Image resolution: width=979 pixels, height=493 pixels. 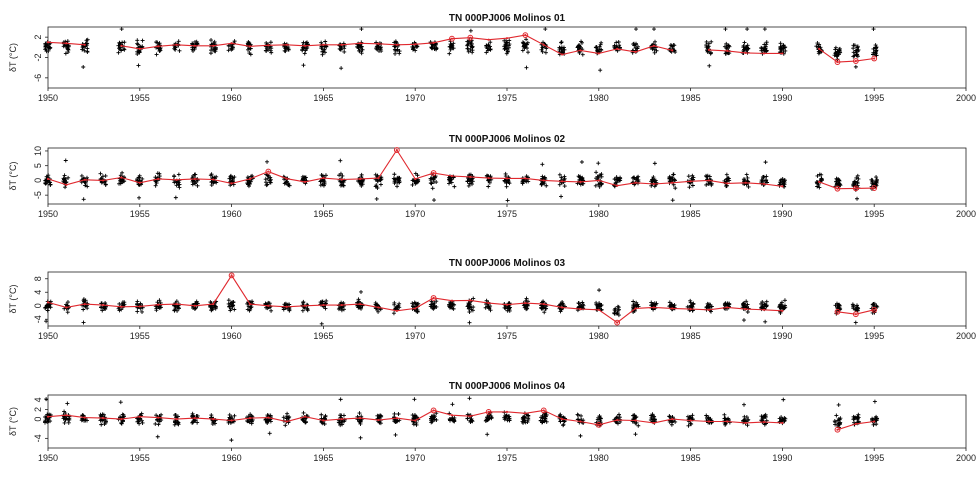 What do you see at coordinates (38, 319) in the screenshot?
I see `y-tick-label: -4` at bounding box center [38, 319].